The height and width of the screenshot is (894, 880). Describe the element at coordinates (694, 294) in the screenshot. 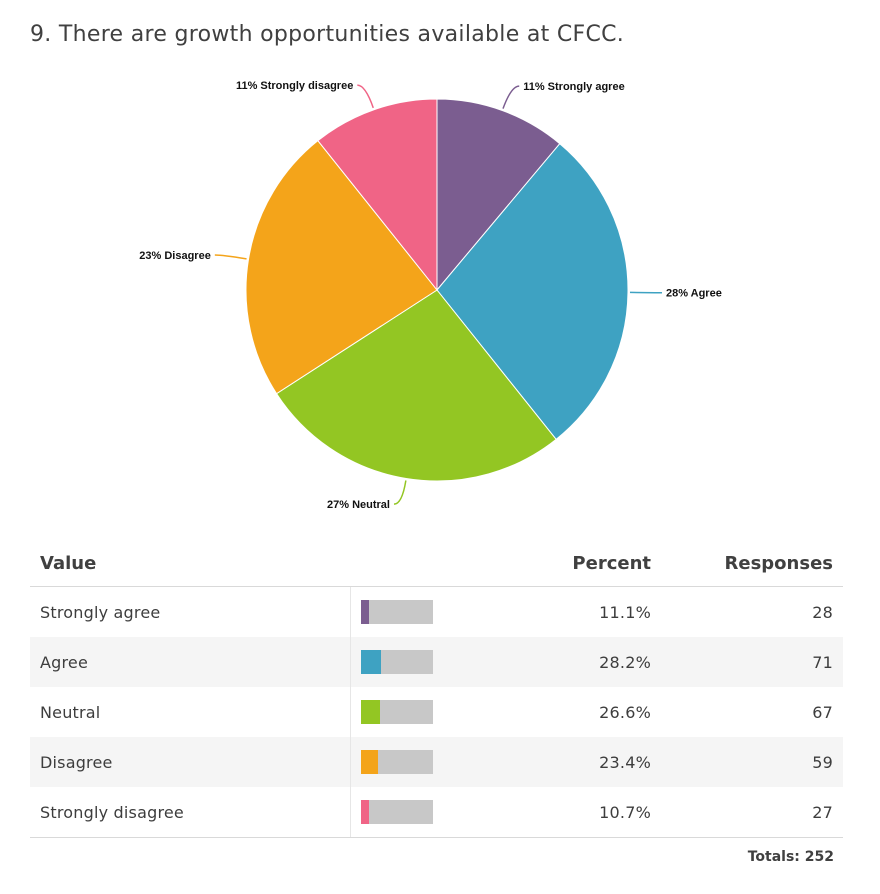

I see `pie-slice-label: 28% Agree` at that location.